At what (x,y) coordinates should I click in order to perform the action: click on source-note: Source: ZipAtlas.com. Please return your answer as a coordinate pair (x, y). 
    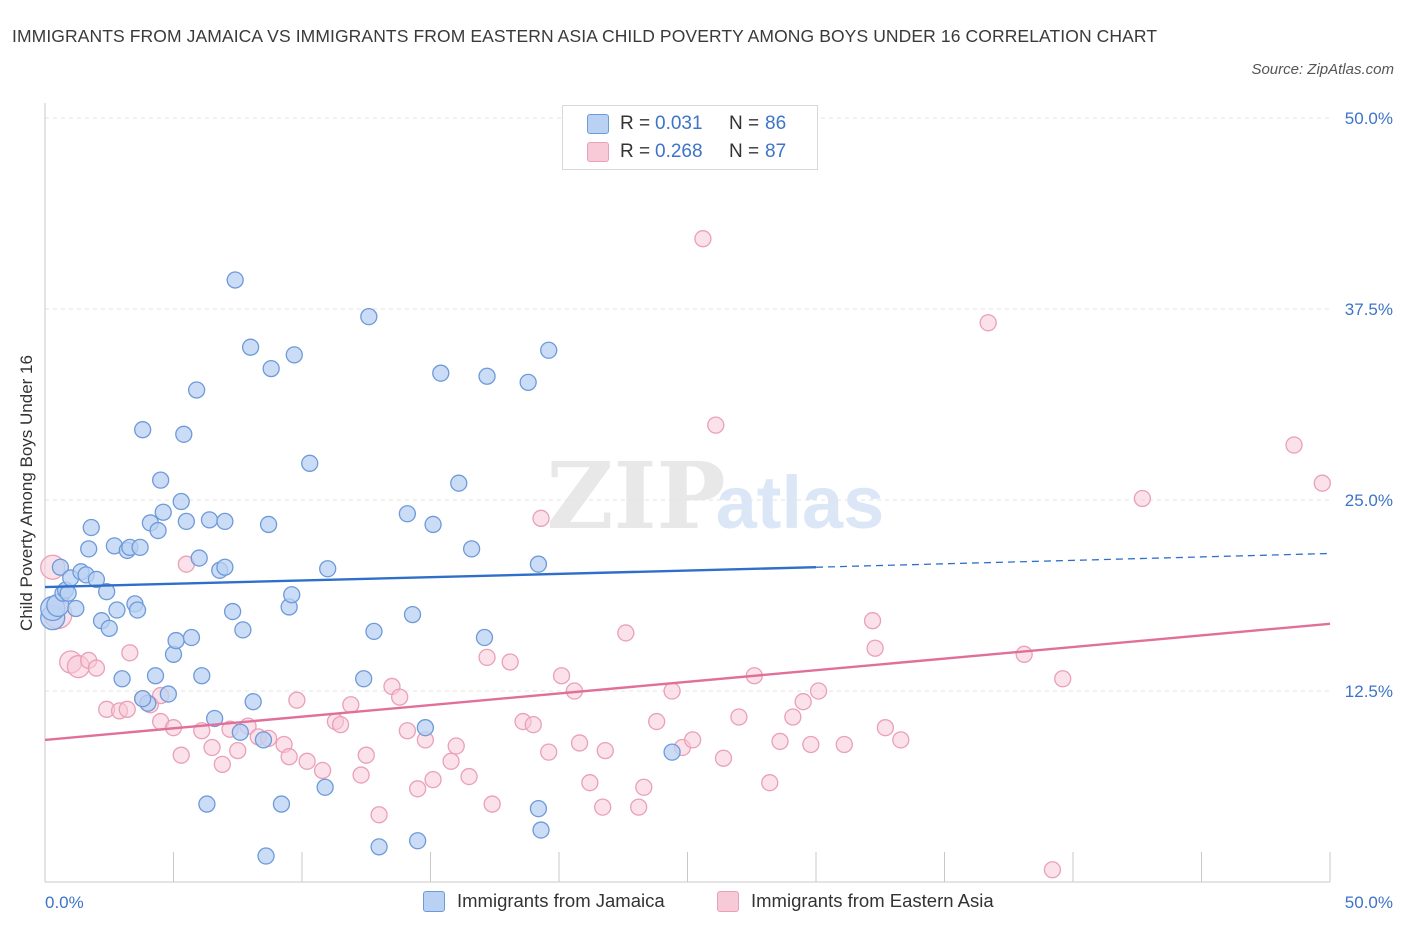
    Looking at the image, I should click on (1322, 69).